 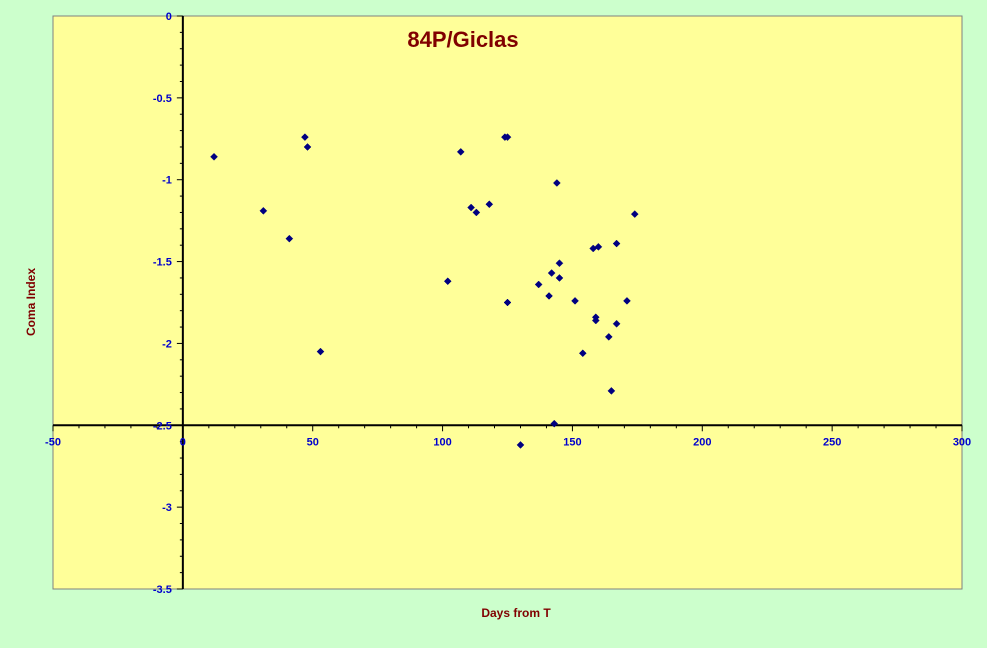 I want to click on y-tick-label: -2.5, so click(x=162, y=426).